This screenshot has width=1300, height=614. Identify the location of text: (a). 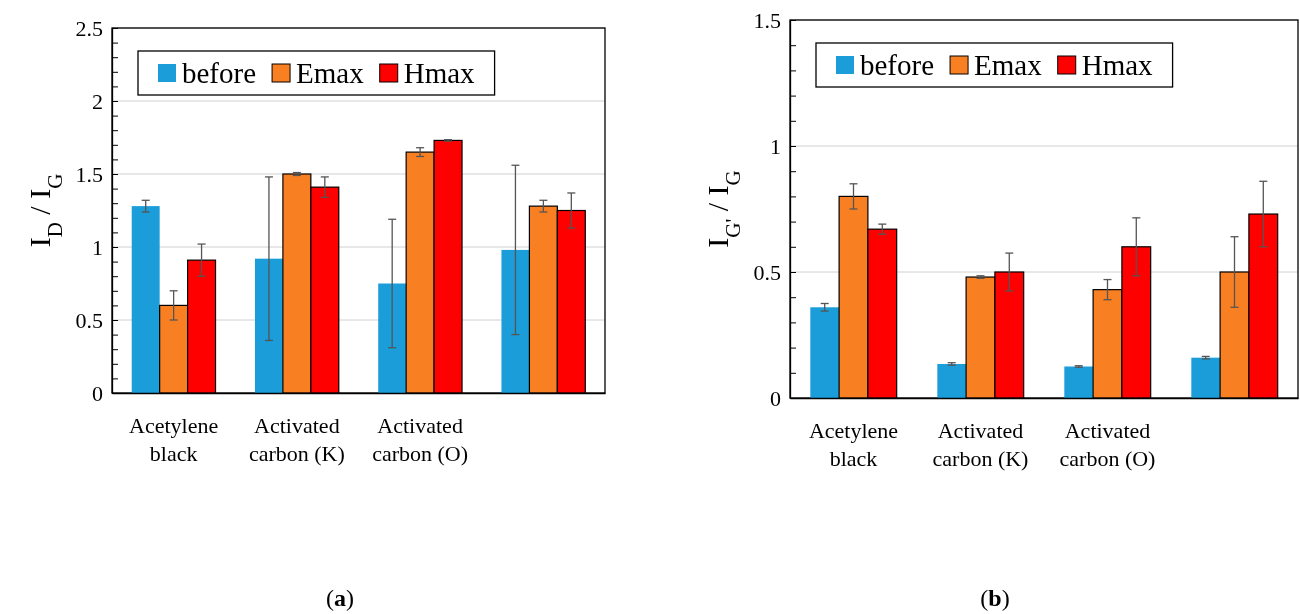
(340, 598).